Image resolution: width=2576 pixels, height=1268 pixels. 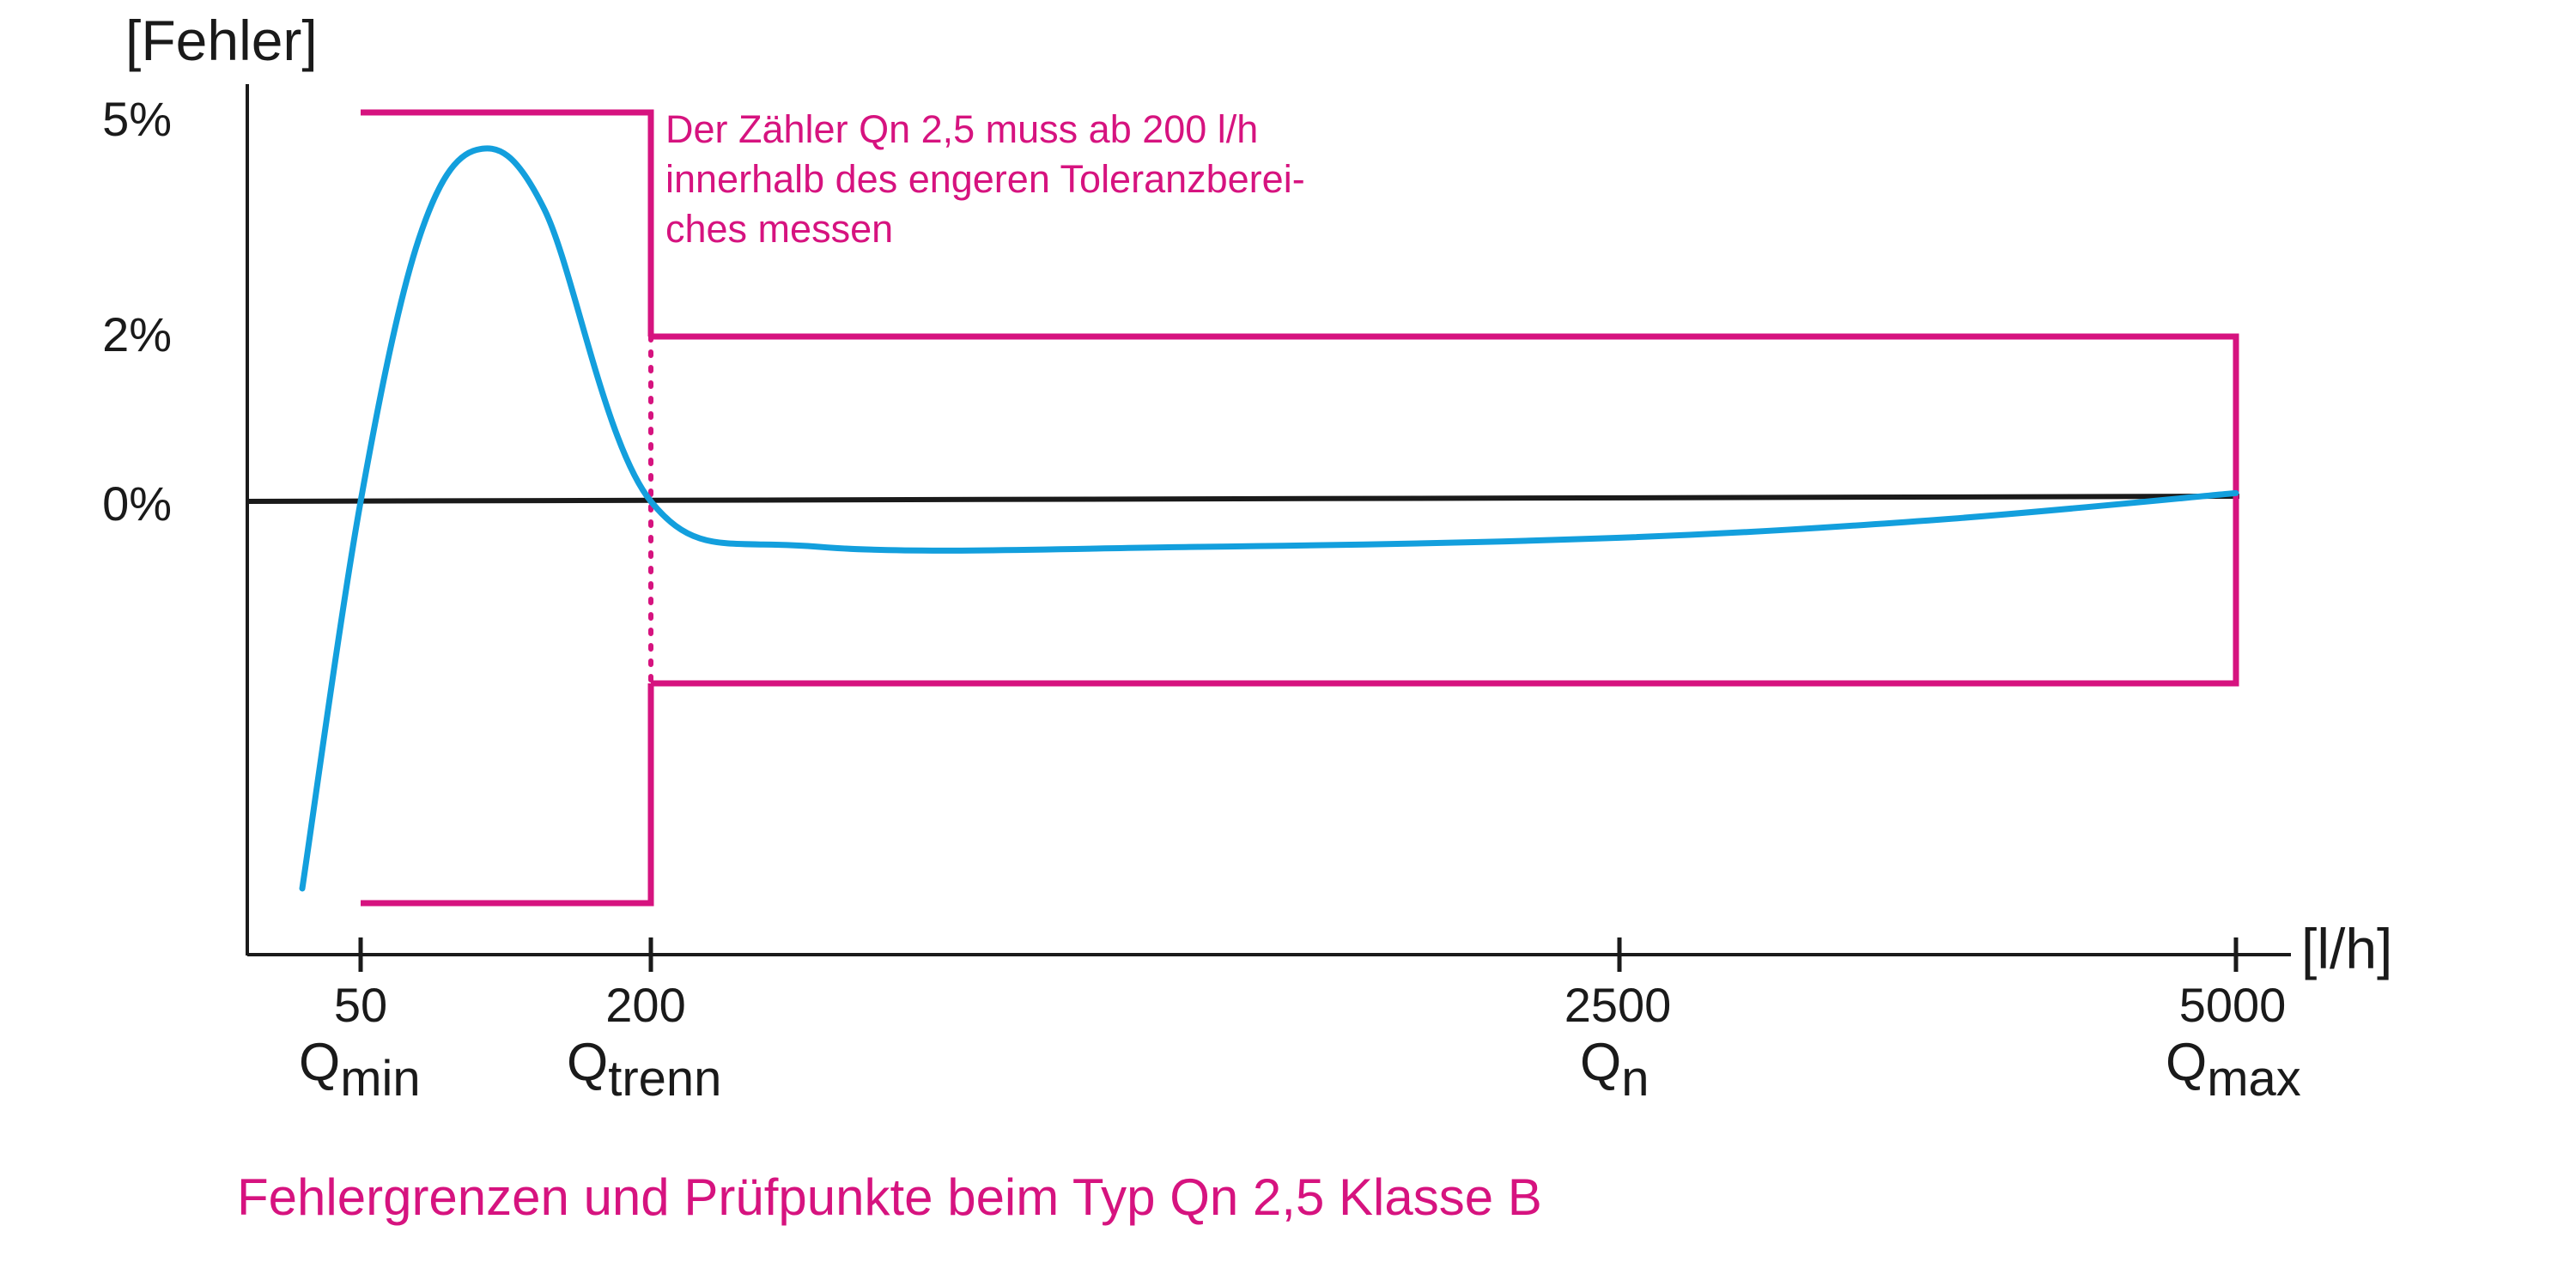 I want to click on q-n-sub: n, so click(x=1635, y=1079).